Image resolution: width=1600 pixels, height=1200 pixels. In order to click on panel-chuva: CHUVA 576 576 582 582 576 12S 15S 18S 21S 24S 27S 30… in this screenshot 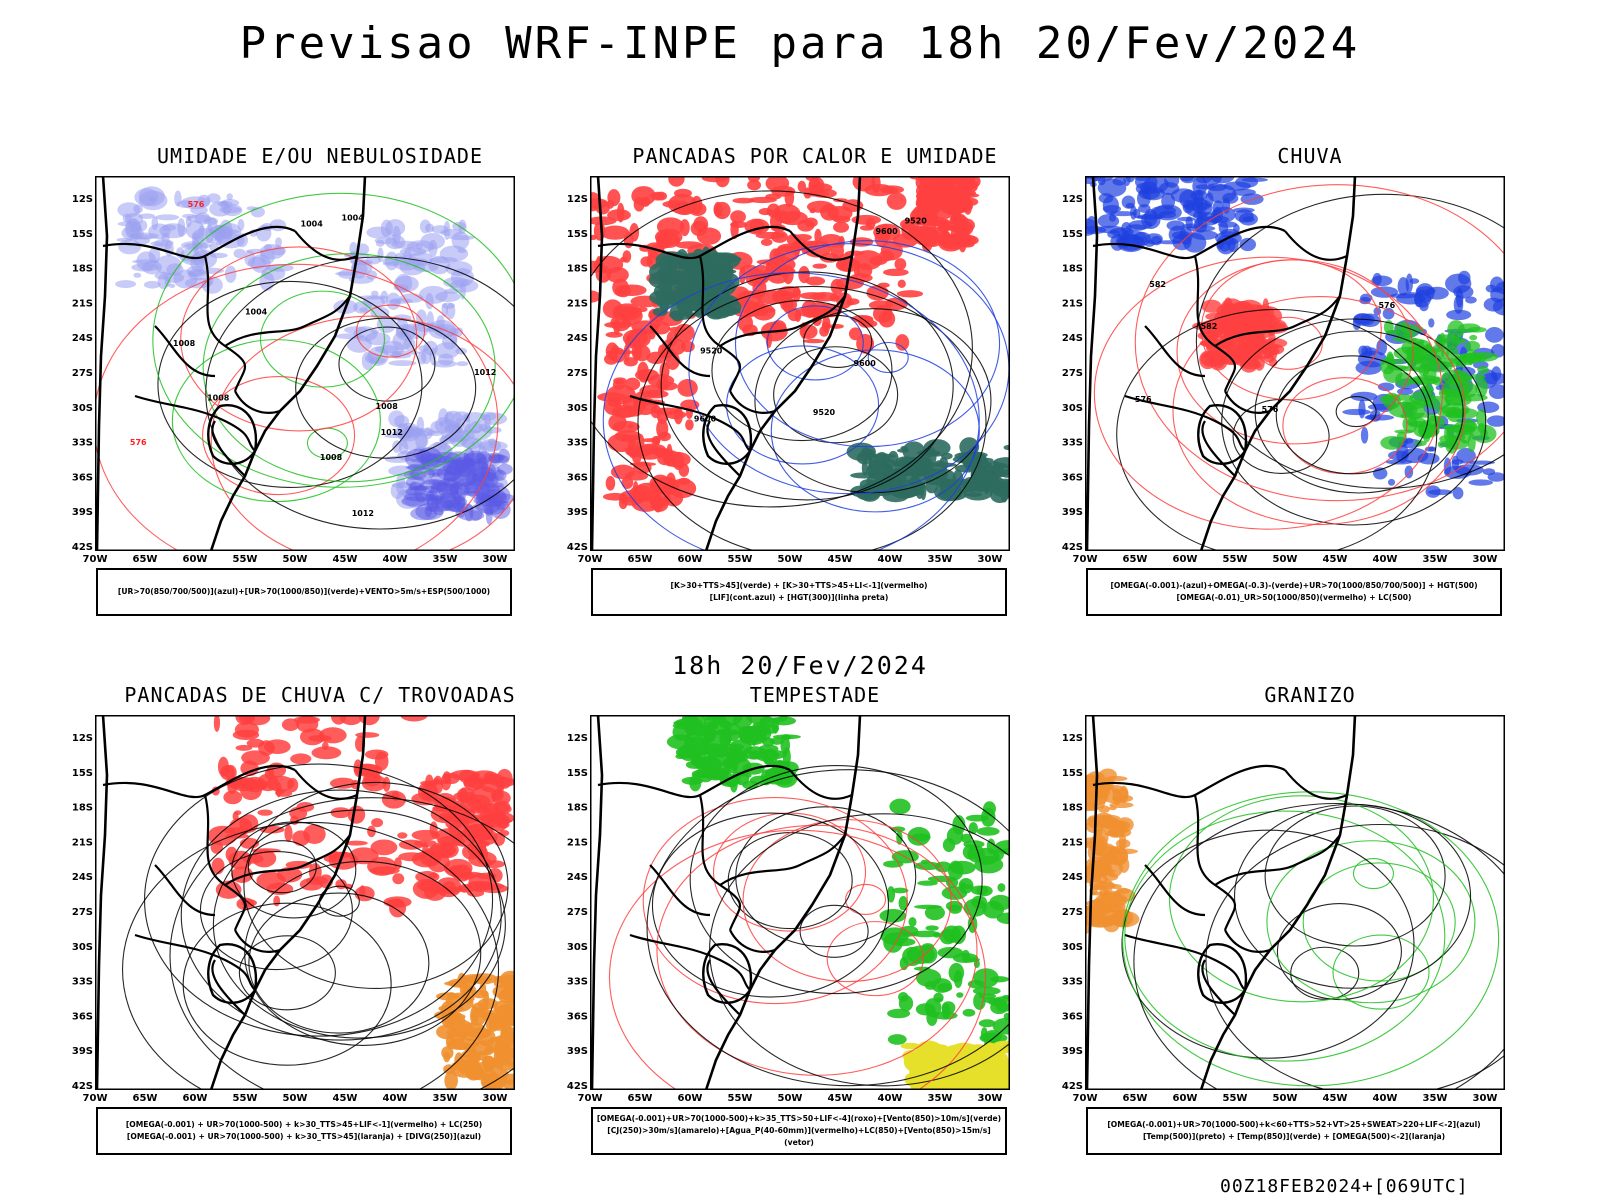, I will do `click(1303, 385)`.